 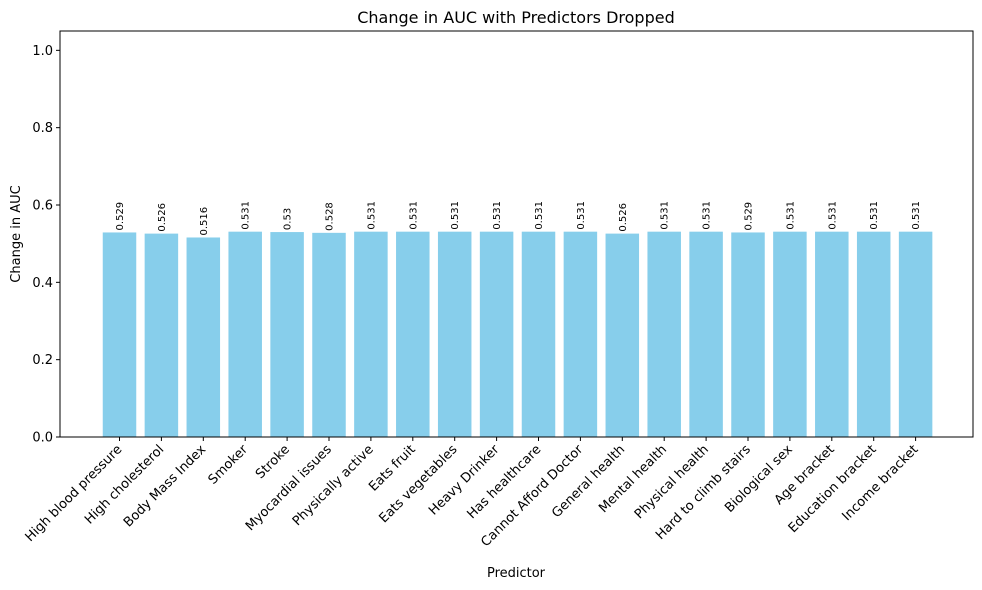 What do you see at coordinates (516, 17) in the screenshot?
I see `chart-title: Change in AUC with Predictors Dropped` at bounding box center [516, 17].